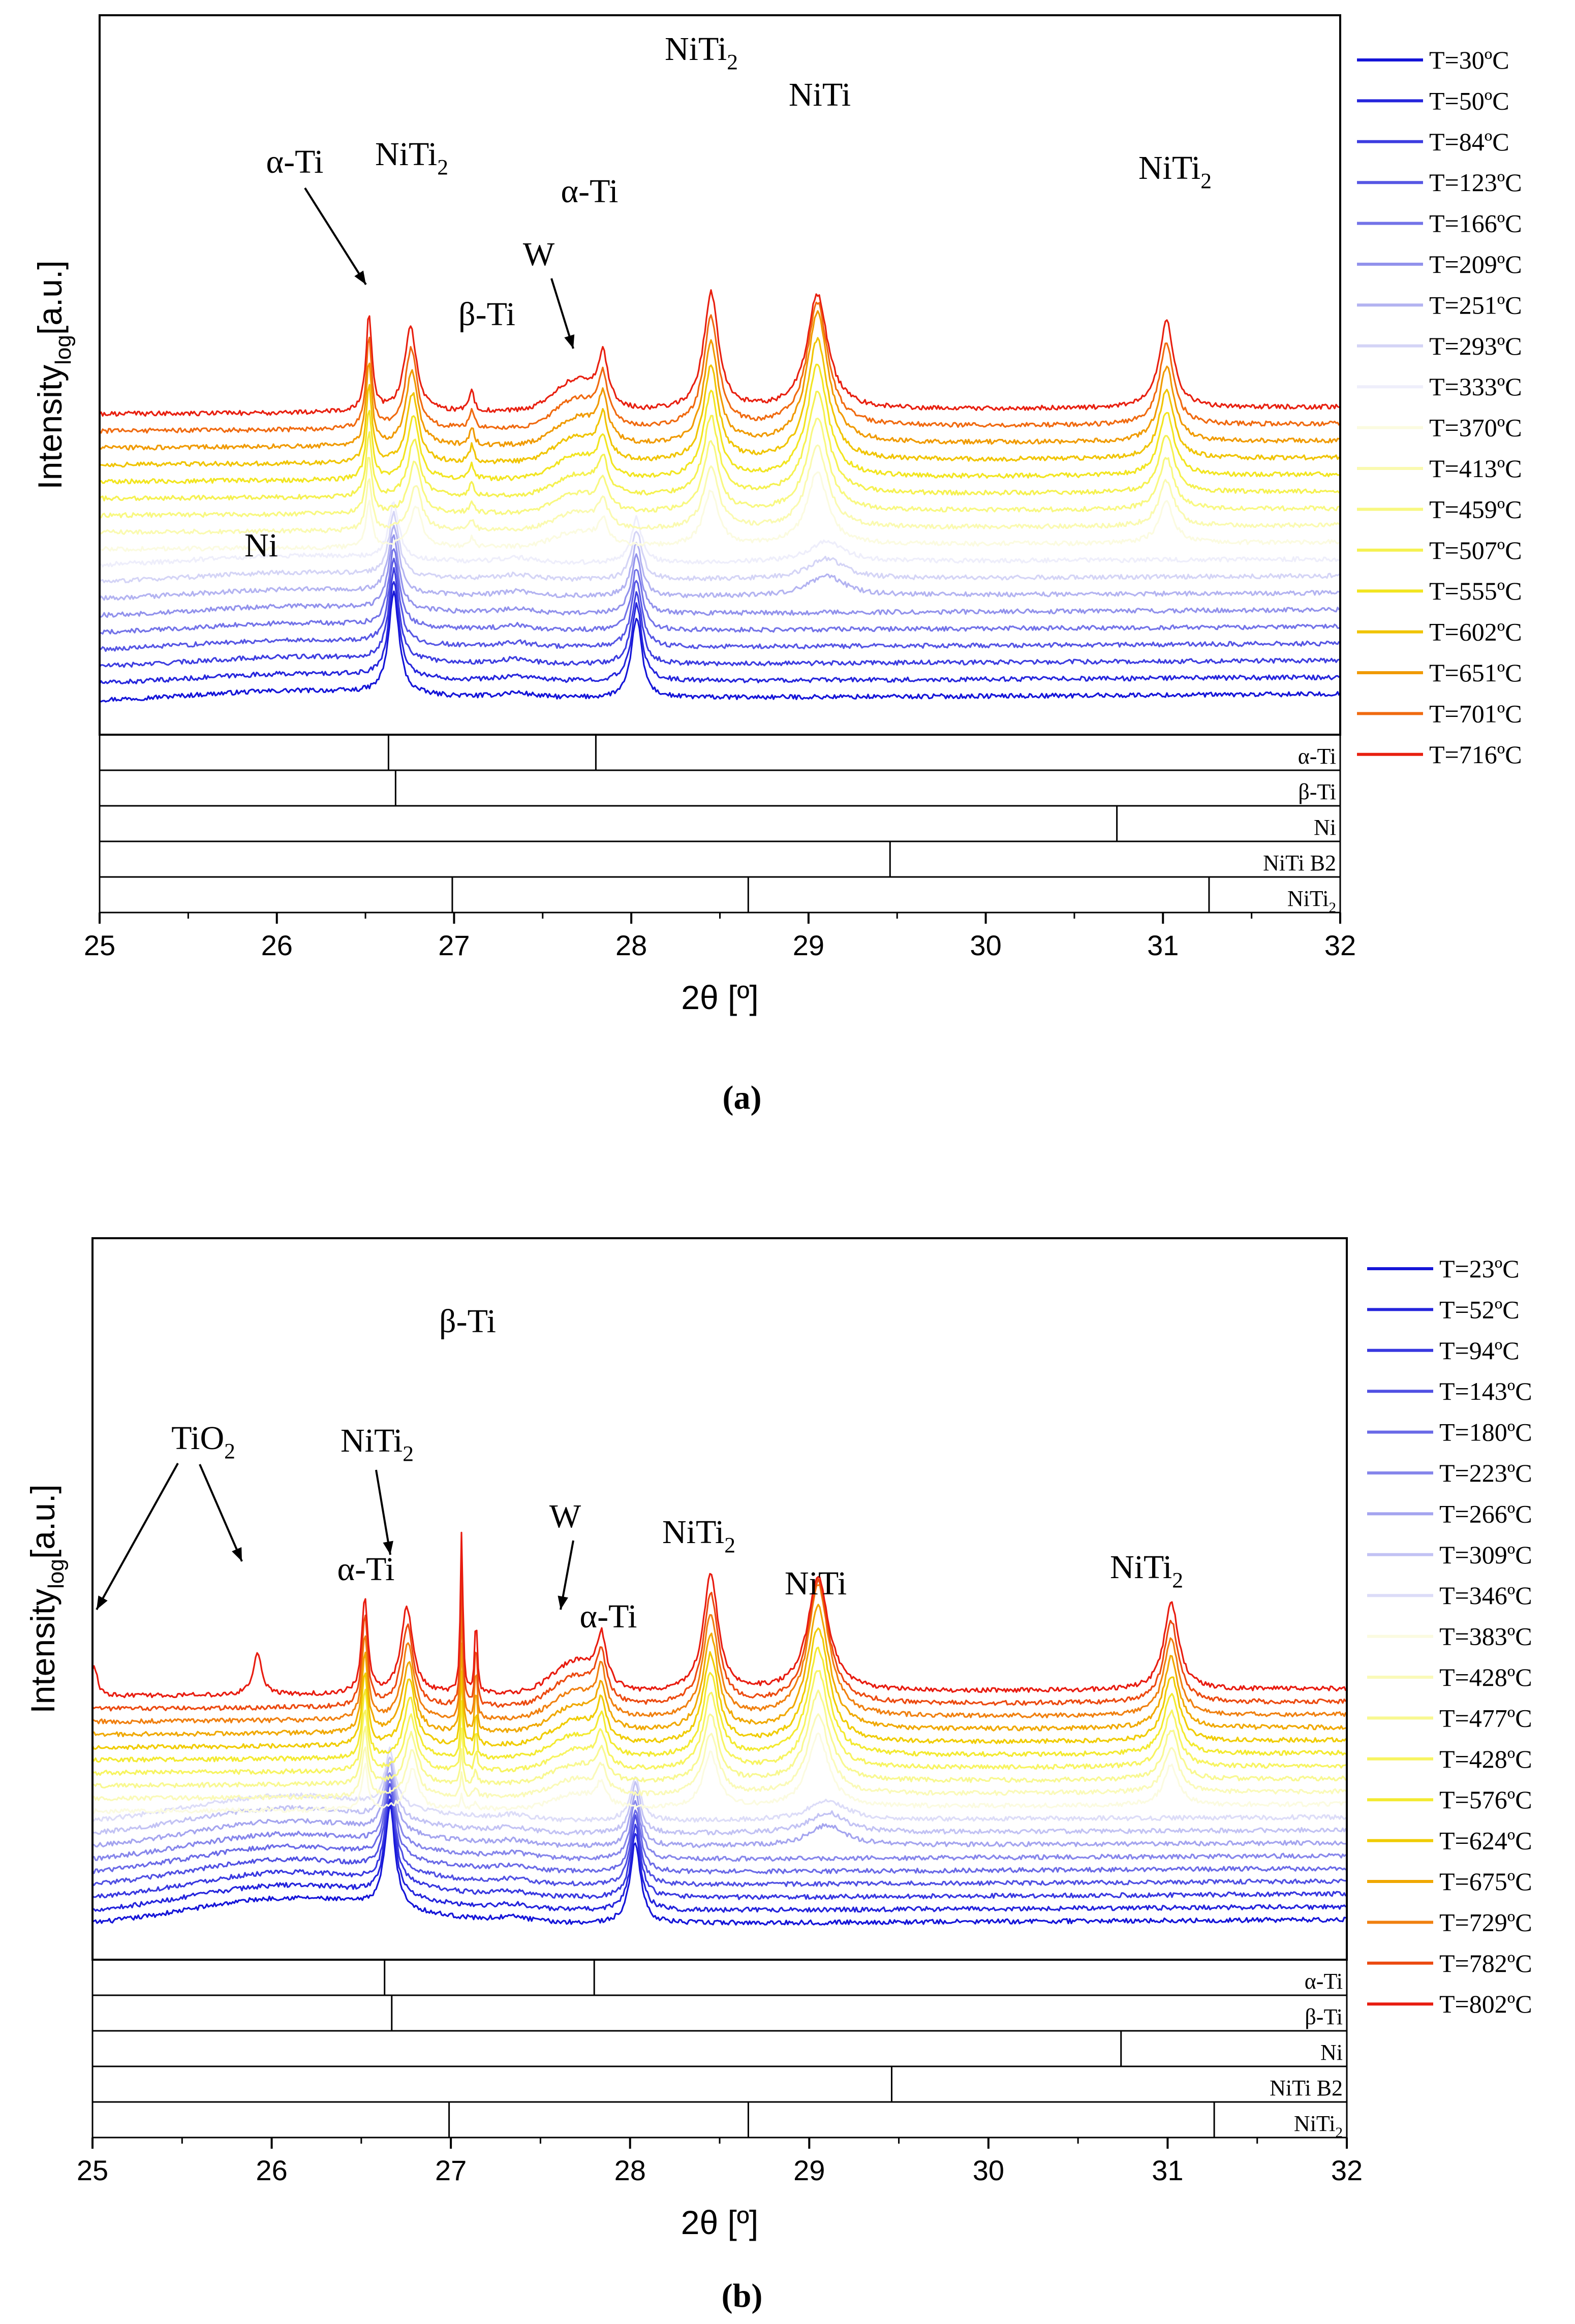  What do you see at coordinates (229, 1451) in the screenshot?
I see `peak-label-0-sub: 2` at bounding box center [229, 1451].